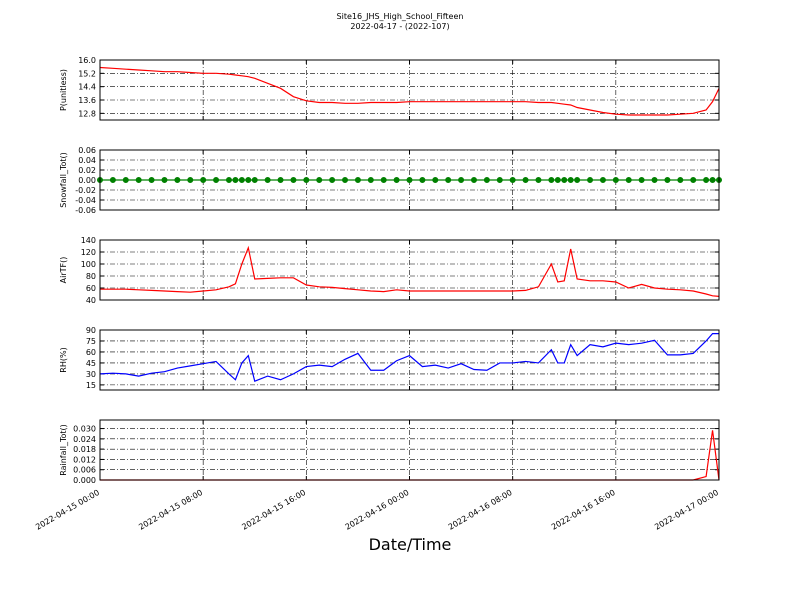 This screenshot has height=600, width=800. What do you see at coordinates (88, 240) in the screenshot?
I see `y-tick-label: 140` at bounding box center [88, 240].